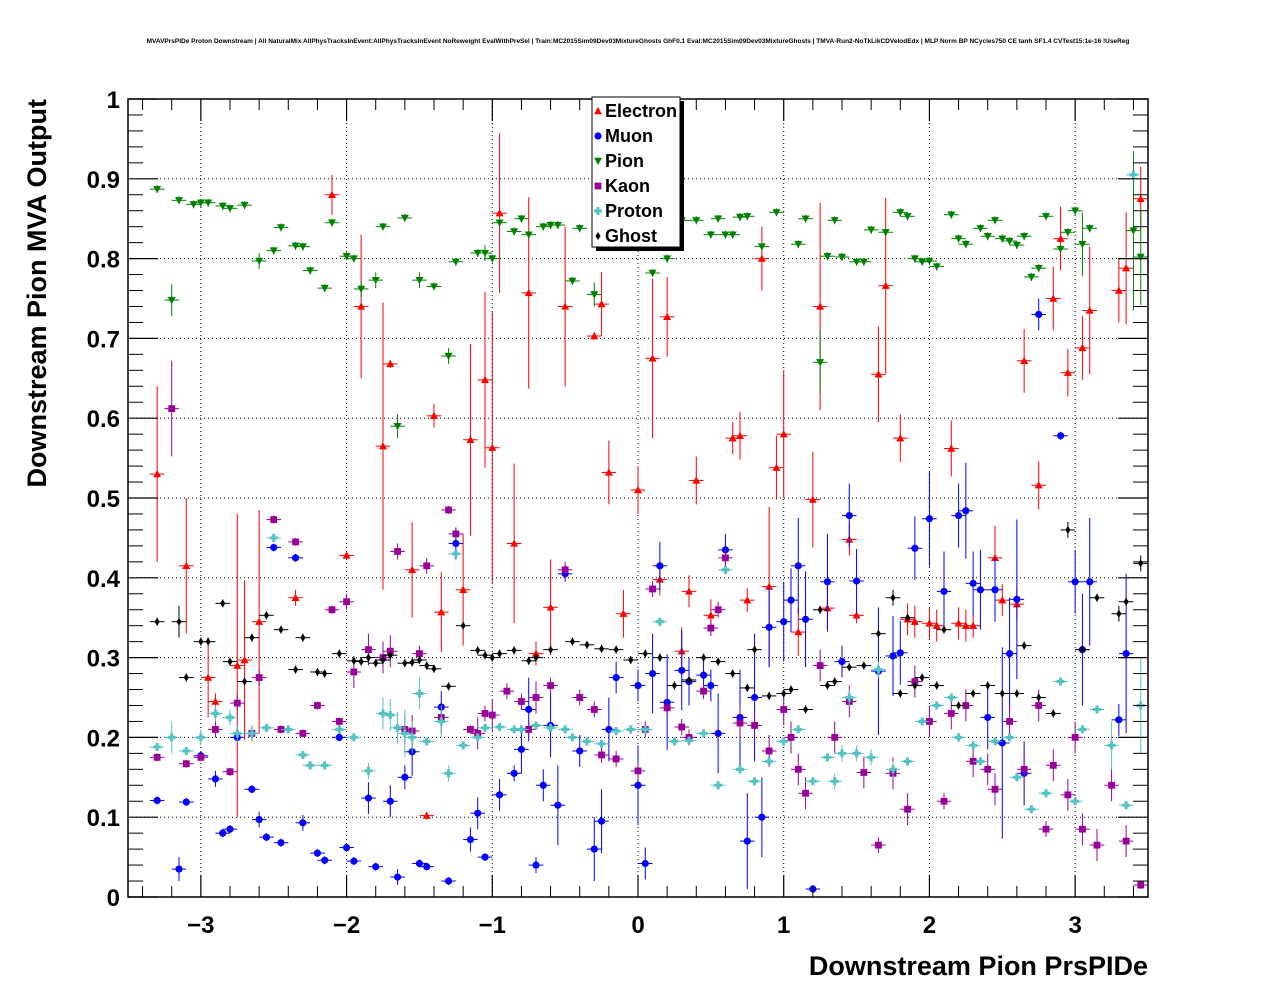 This screenshot has height=996, width=1276. I want to click on legend-entry-kaon: Kaon, so click(622, 186).